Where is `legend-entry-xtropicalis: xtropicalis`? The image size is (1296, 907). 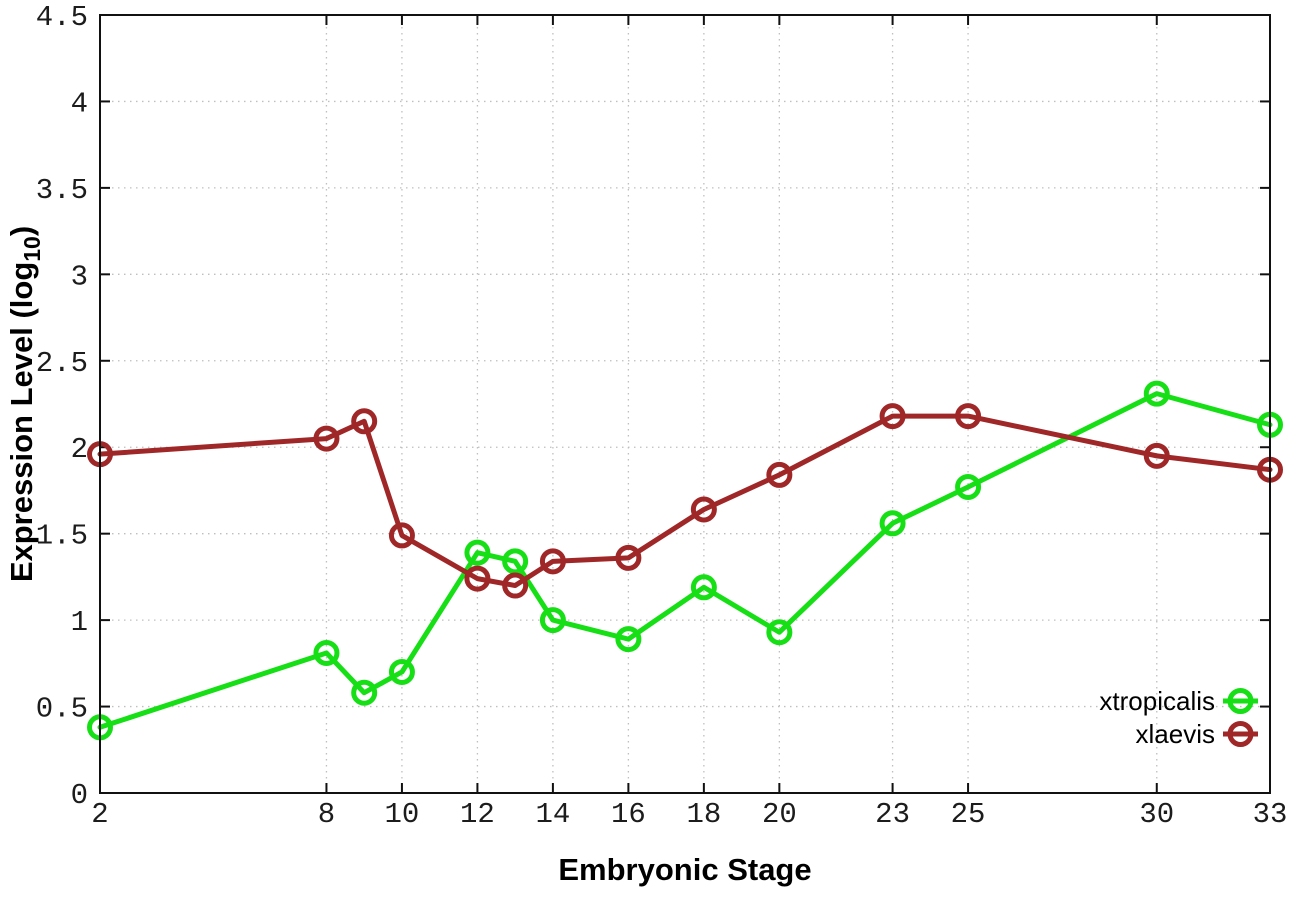 legend-entry-xtropicalis: xtropicalis is located at coordinates (1178, 701).